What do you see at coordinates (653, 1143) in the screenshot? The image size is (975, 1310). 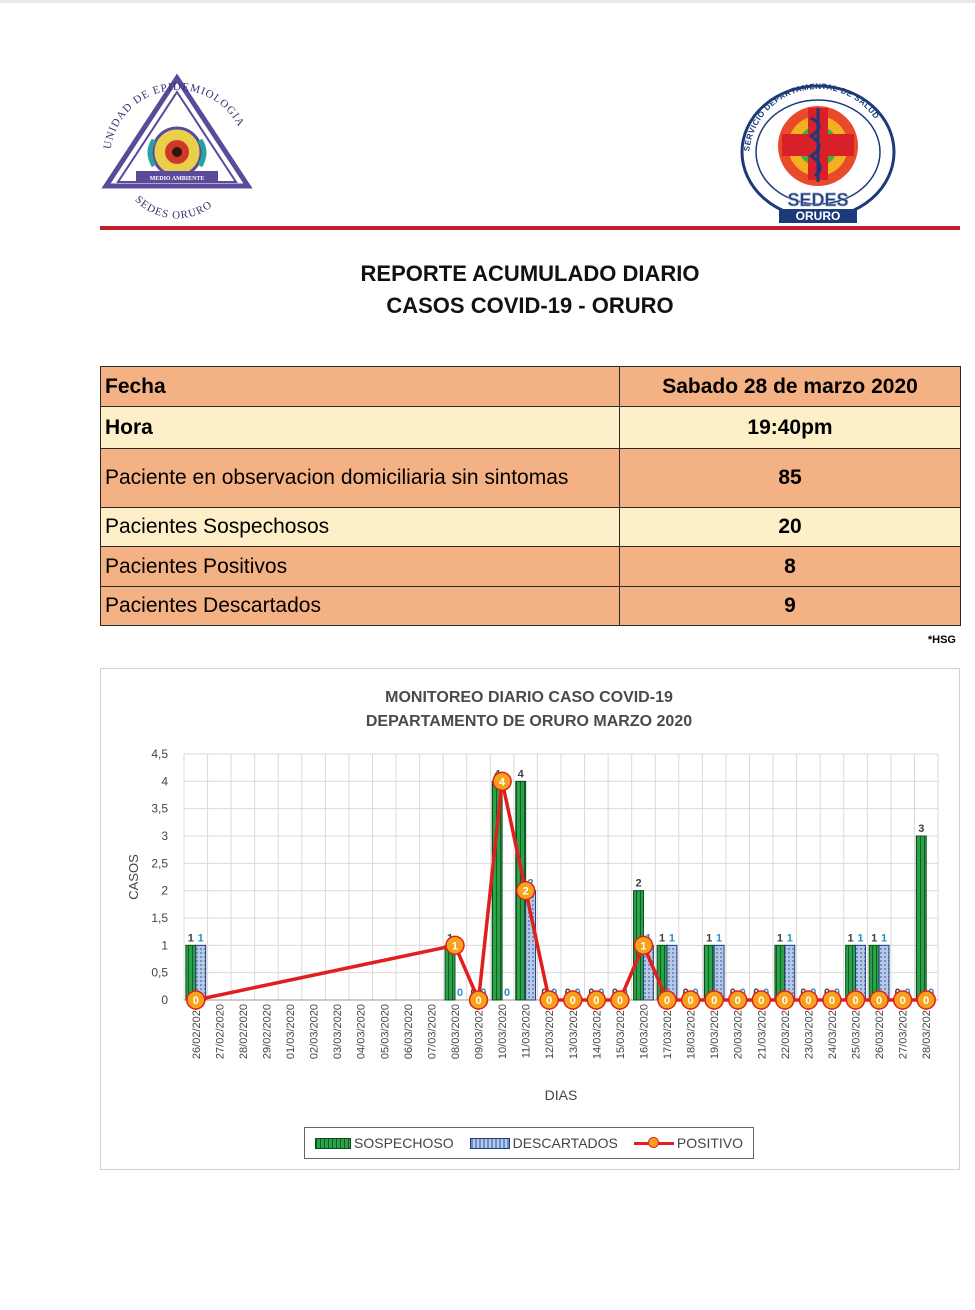 I see `legend-swatch-positivo` at bounding box center [653, 1143].